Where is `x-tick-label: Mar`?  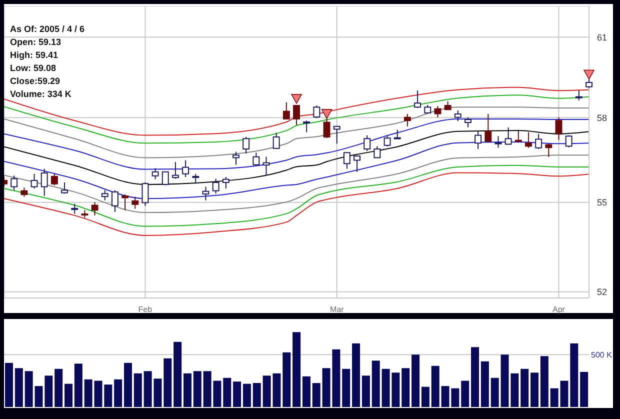 x-tick-label: Mar is located at coordinates (337, 309).